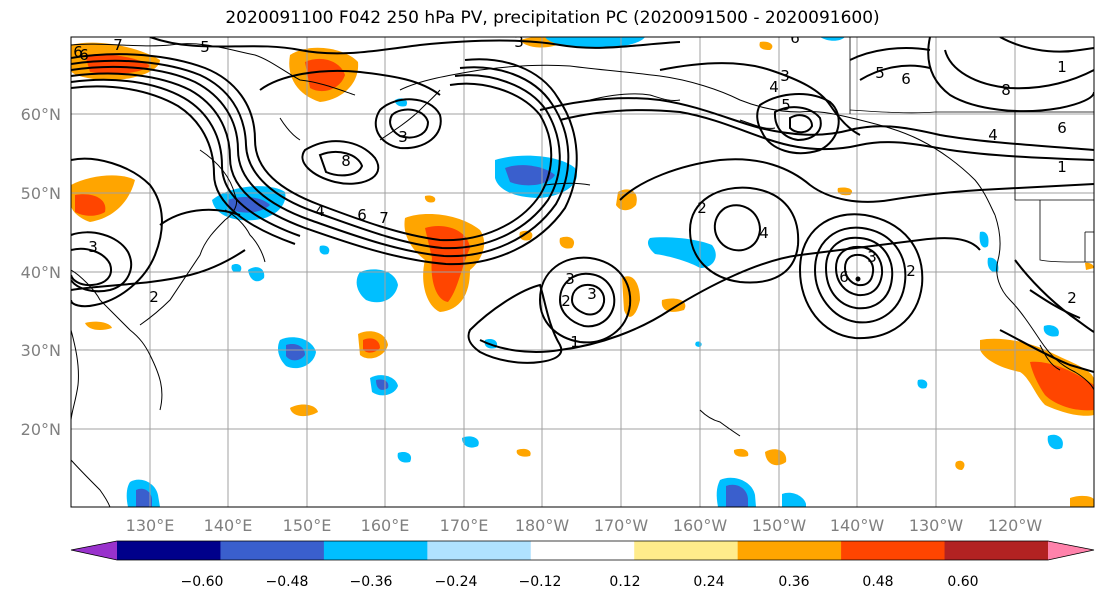 This screenshot has width=1105, height=601. Describe the element at coordinates (41, 114) in the screenshot. I see `lat-label: 60°N` at that location.